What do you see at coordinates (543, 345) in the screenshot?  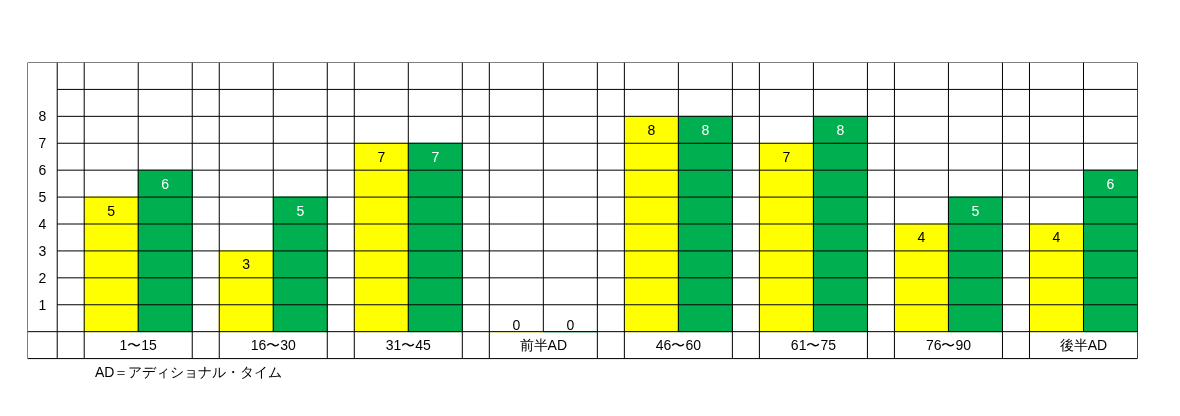 I see `x-tick-label: 前半AD` at bounding box center [543, 345].